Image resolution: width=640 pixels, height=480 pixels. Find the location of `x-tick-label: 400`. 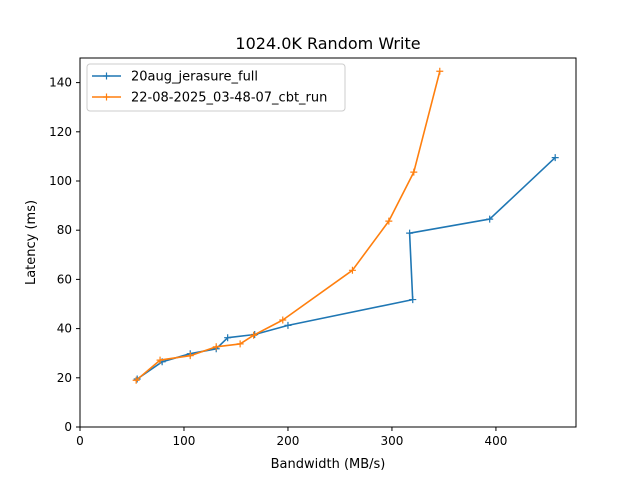

x-tick-label: 400 is located at coordinates (495, 441).